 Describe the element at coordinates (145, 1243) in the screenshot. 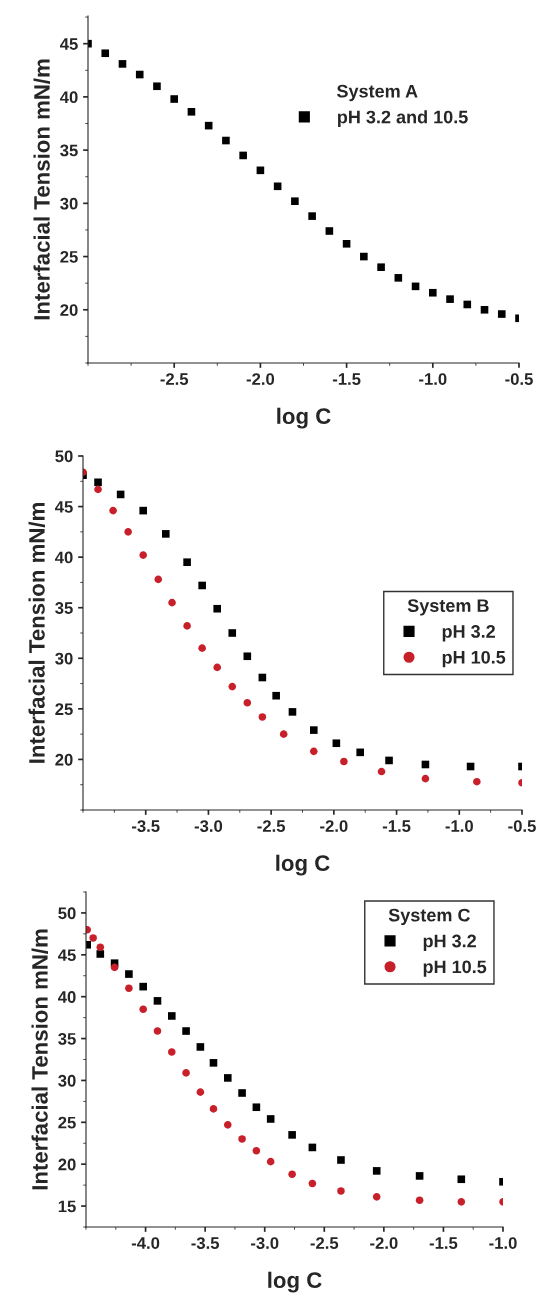

I see `x-tick-label: -4.0` at that location.